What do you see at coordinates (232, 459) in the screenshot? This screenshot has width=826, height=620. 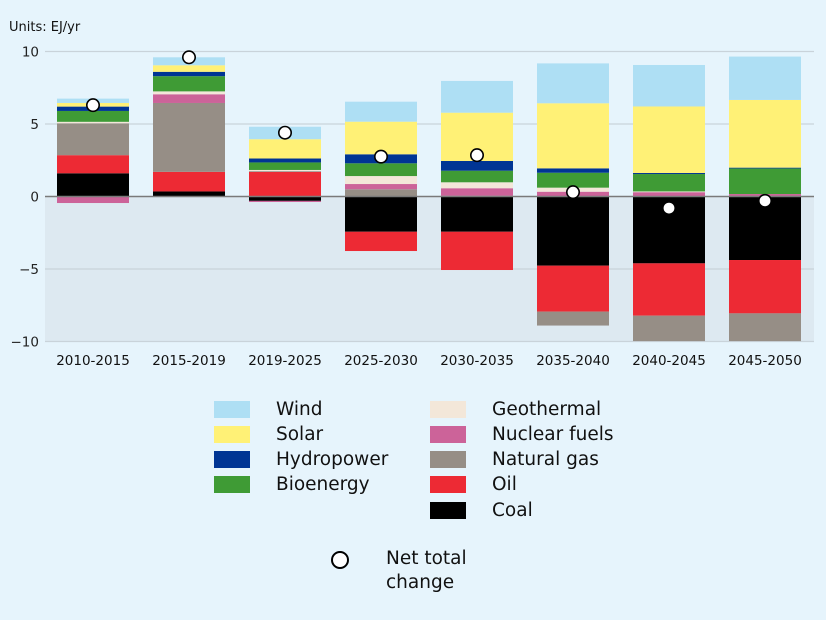 I see `legend-swatch-hydropower` at bounding box center [232, 459].